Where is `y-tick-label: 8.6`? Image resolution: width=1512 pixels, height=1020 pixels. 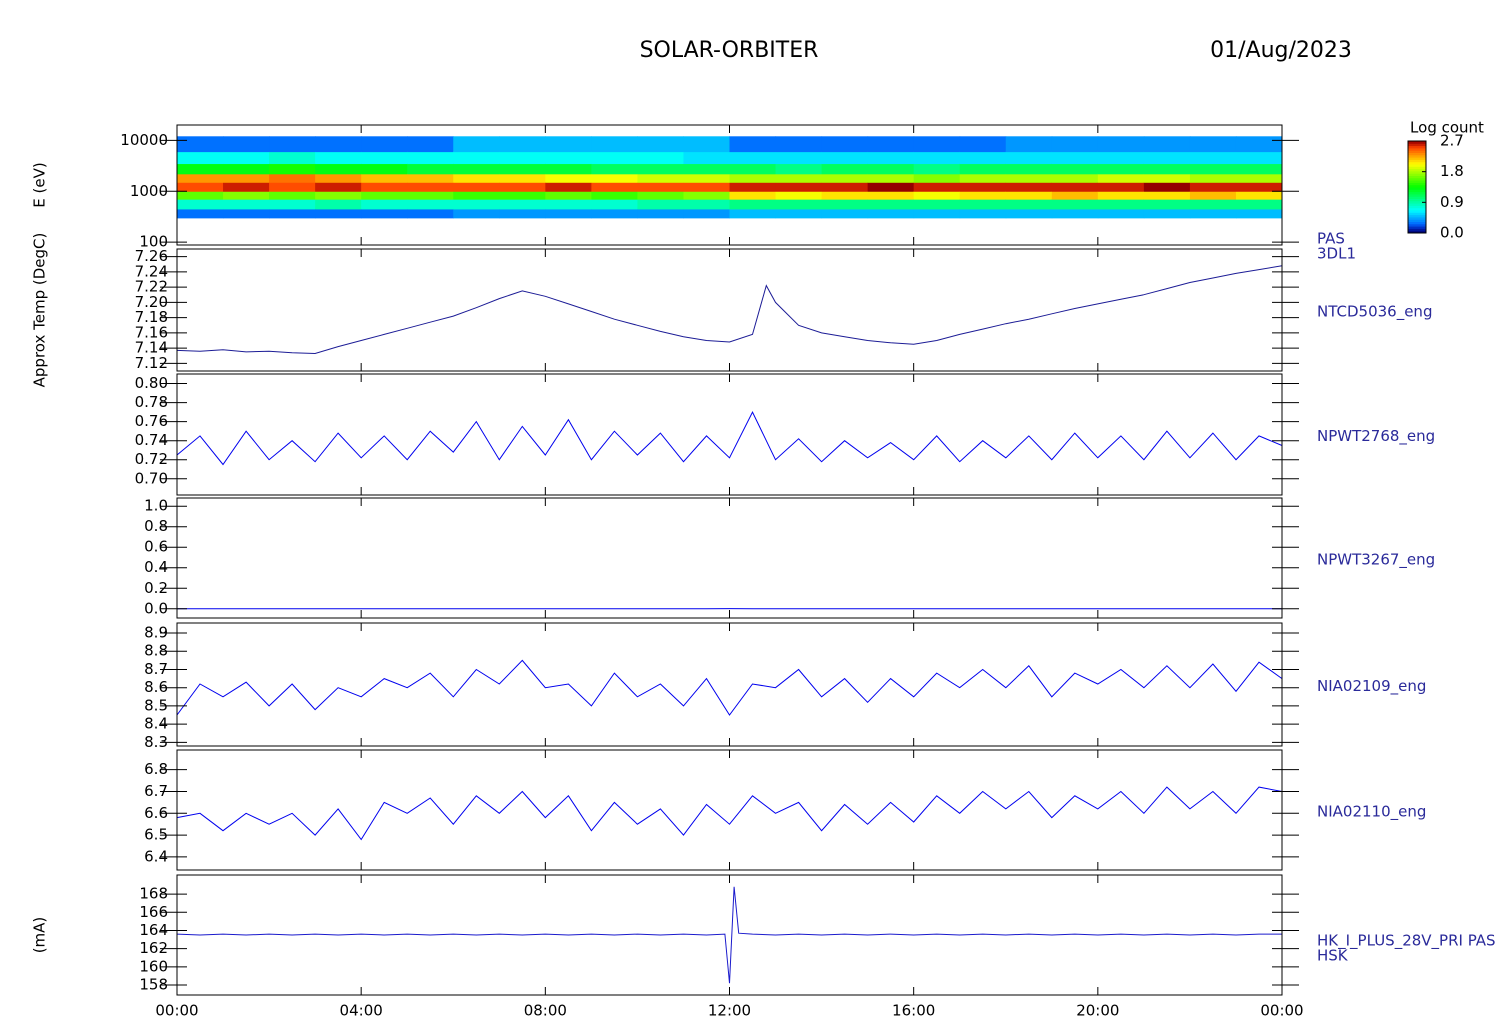 y-tick-label: 8.6 is located at coordinates (156, 687).